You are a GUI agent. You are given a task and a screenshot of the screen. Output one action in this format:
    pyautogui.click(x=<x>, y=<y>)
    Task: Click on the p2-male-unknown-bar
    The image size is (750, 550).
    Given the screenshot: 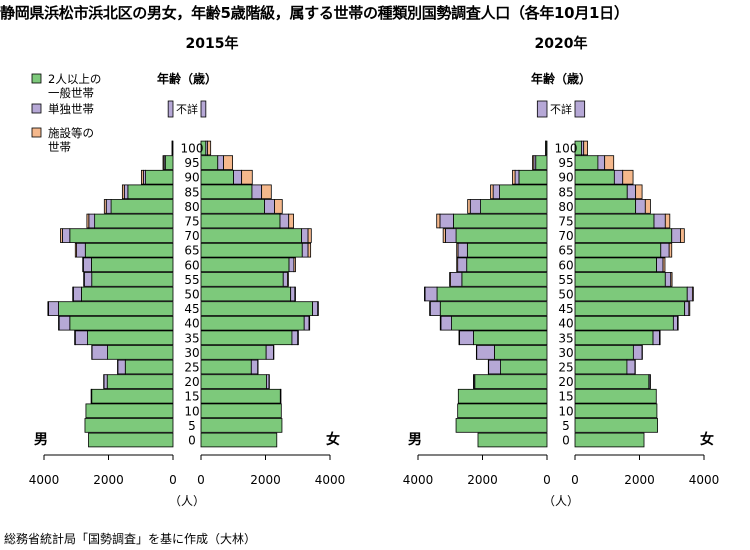 What is the action you would take?
    pyautogui.click(x=542, y=109)
    